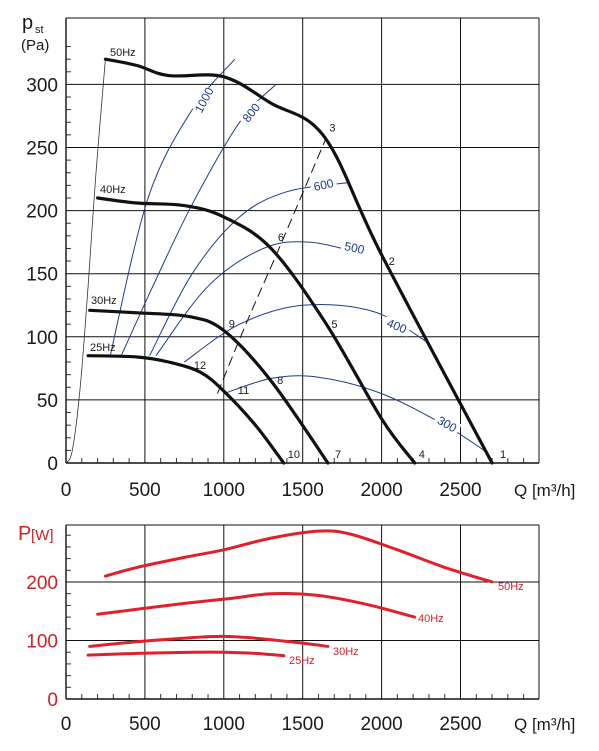 This screenshot has height=751, width=599. I want to click on fan-curve-label: 50Hz, so click(123, 53).